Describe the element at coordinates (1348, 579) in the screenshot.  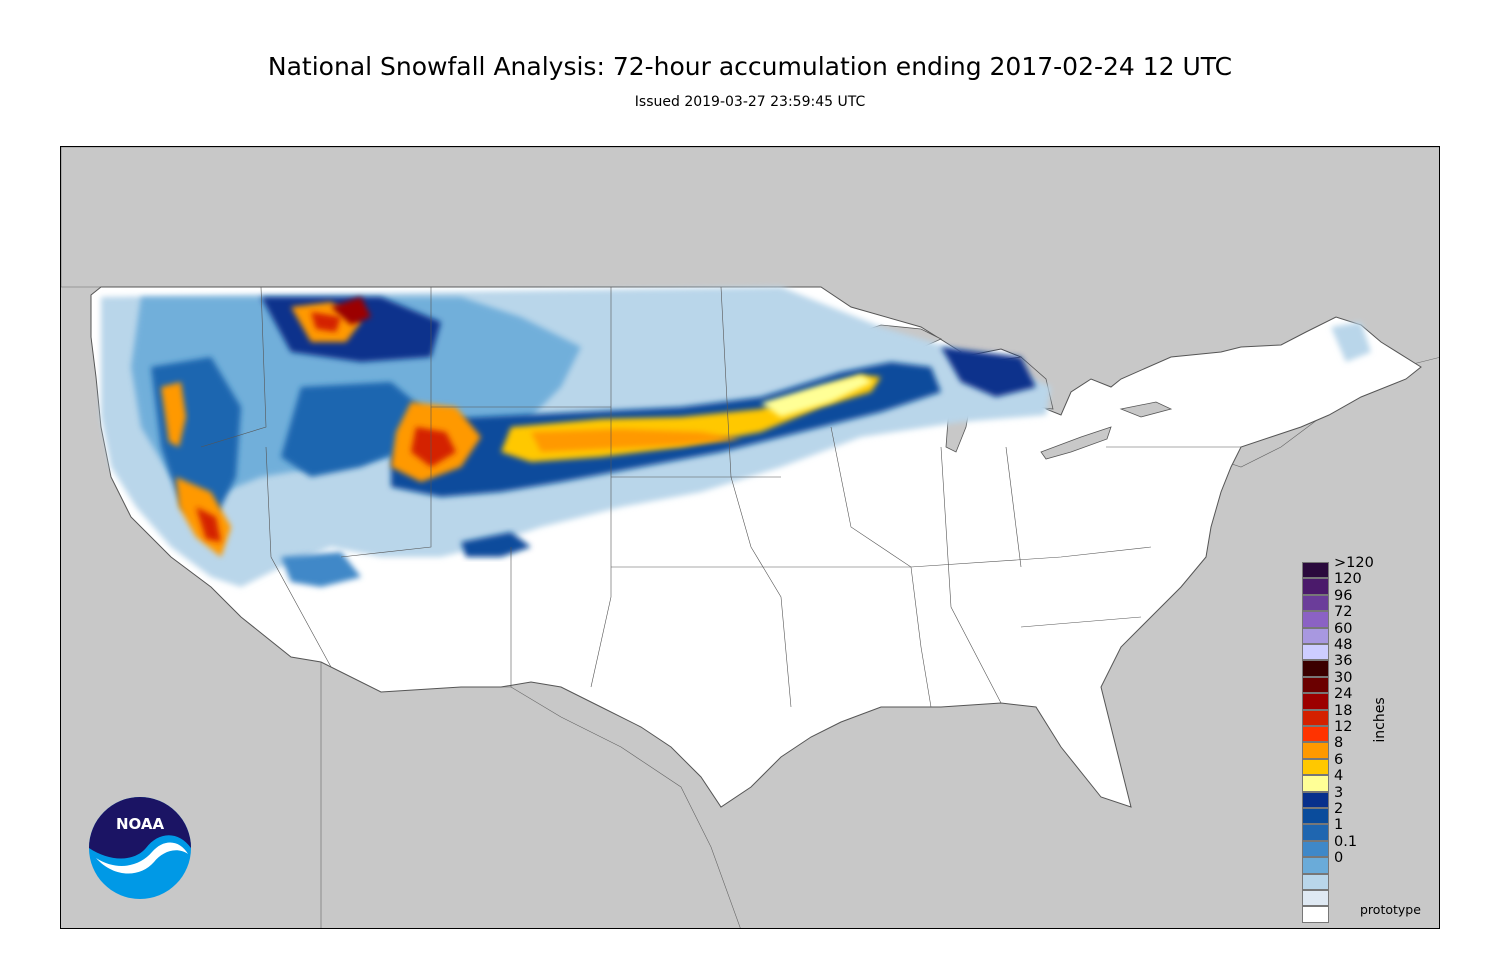
I see `legend-label: 120` at that location.